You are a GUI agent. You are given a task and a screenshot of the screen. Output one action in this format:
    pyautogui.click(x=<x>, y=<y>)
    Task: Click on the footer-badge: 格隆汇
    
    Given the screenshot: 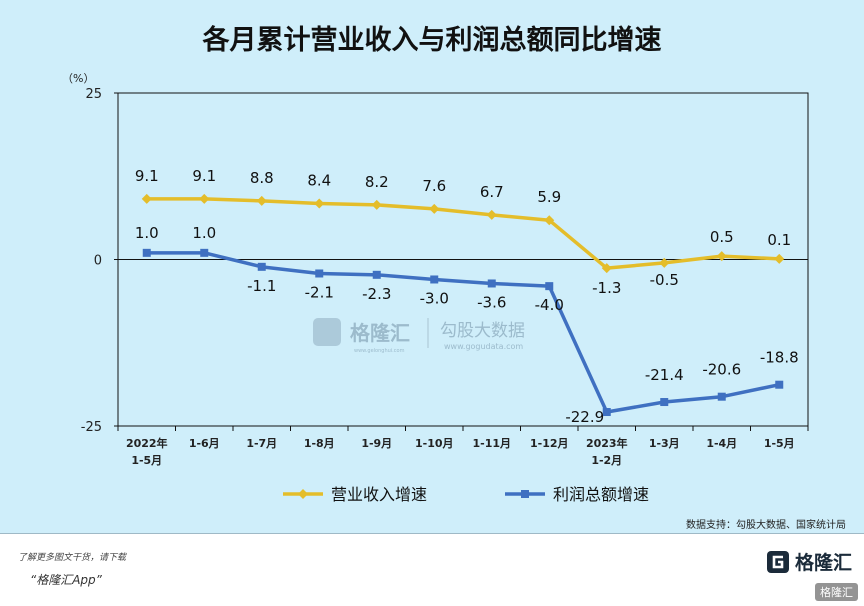 What is the action you would take?
    pyautogui.click(x=836, y=592)
    